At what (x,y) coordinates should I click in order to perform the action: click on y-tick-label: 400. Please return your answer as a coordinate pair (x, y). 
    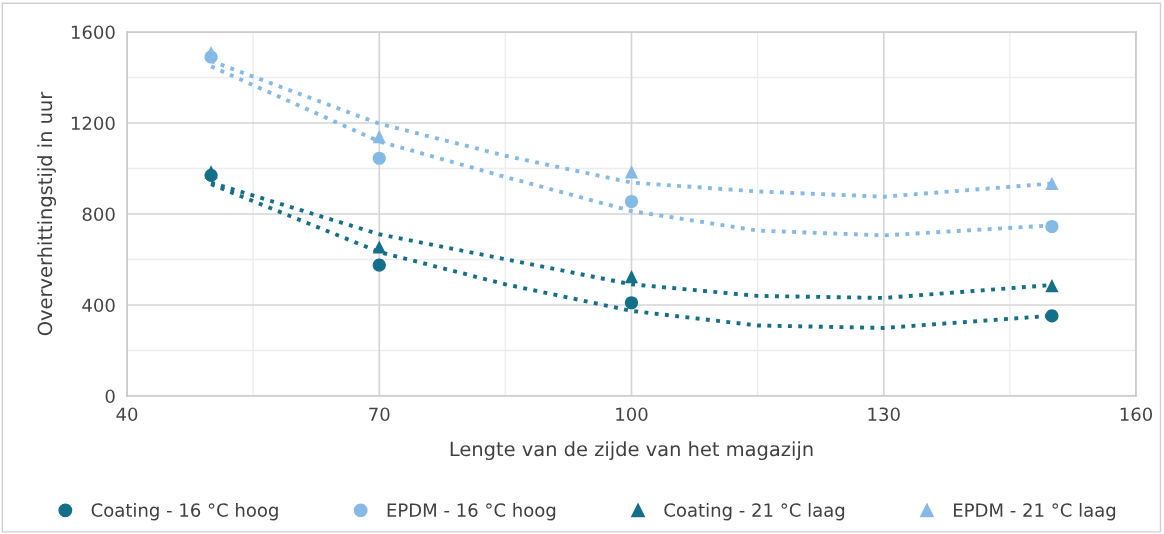
    Looking at the image, I should click on (98, 305).